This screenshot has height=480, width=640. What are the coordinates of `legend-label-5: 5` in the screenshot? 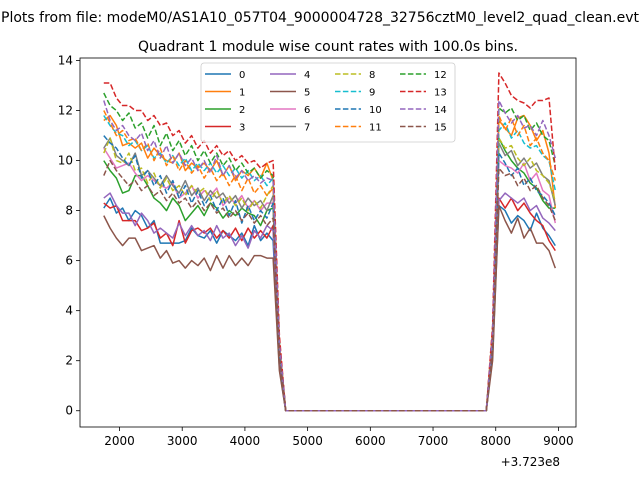 It's located at (307, 93).